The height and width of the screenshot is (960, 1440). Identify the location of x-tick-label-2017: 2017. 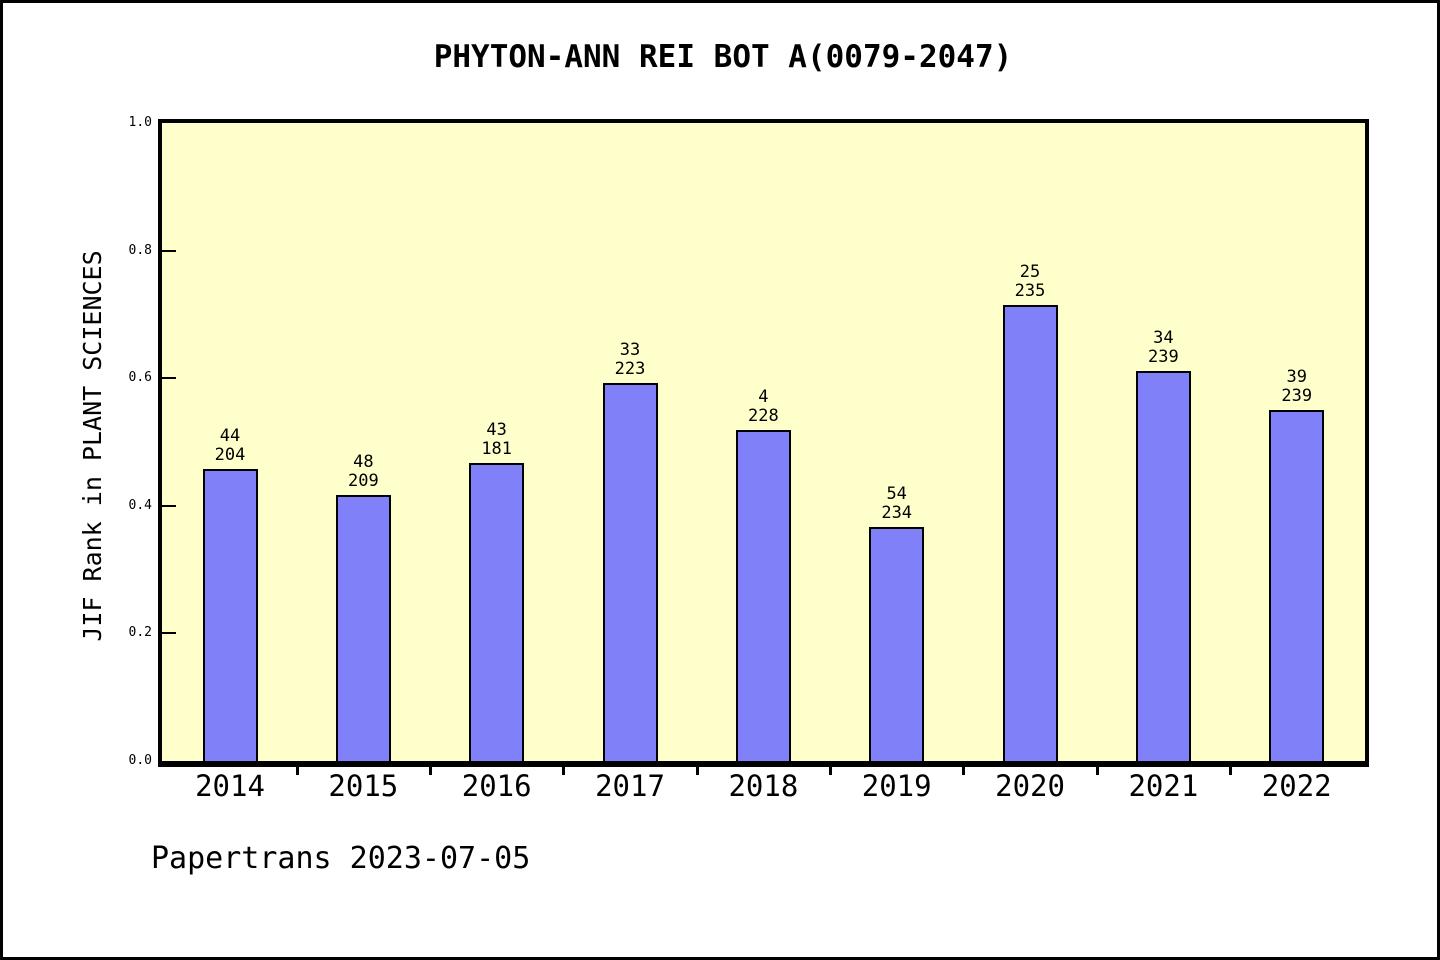
(630, 786).